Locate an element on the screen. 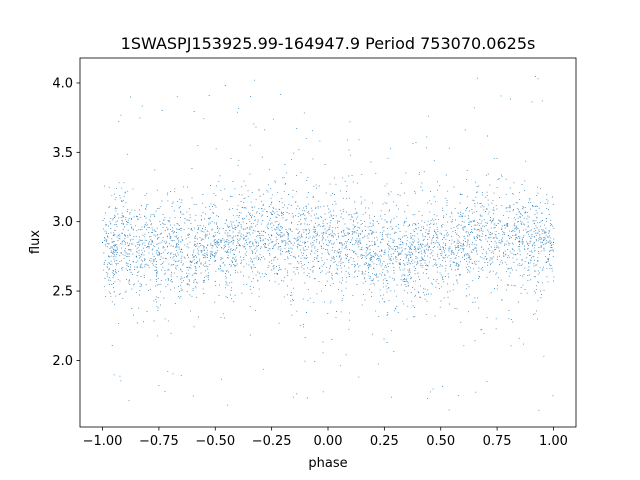 Image resolution: width=640 pixels, height=480 pixels. x-tick-label: 0.00 is located at coordinates (328, 441).